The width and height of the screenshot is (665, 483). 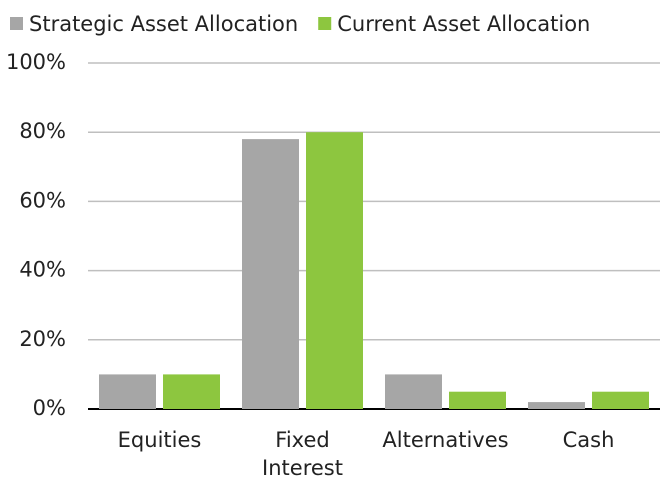 I want to click on y-tick-label: 40%, so click(x=42, y=270).